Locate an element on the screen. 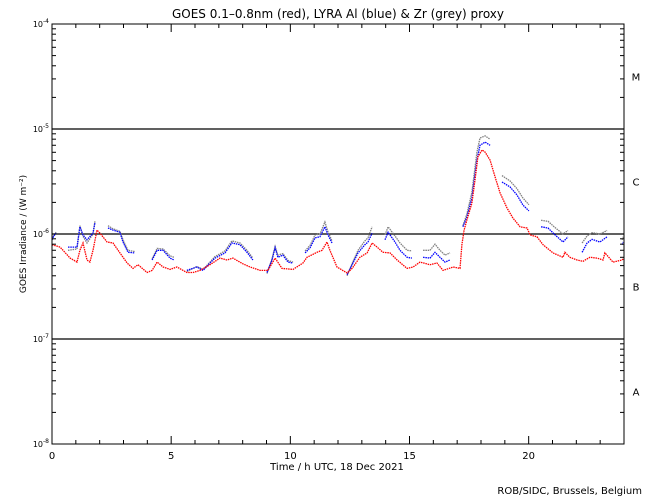 The height and width of the screenshot is (500, 650). x-tick-label: 10 is located at coordinates (290, 456).